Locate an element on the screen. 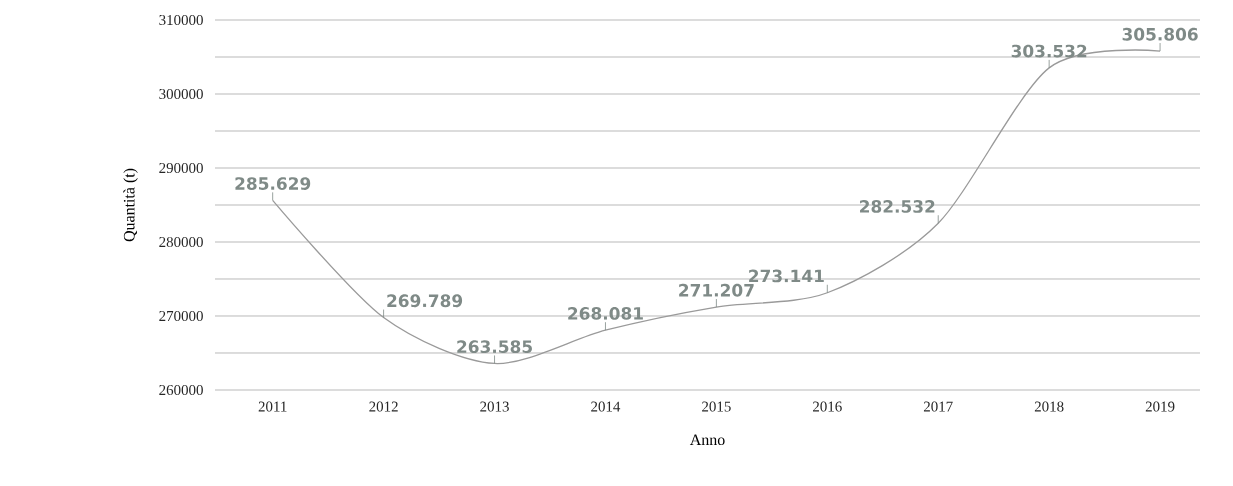 Image resolution: width=1233 pixels, height=486 pixels. data-label: 303.532 is located at coordinates (1049, 51).